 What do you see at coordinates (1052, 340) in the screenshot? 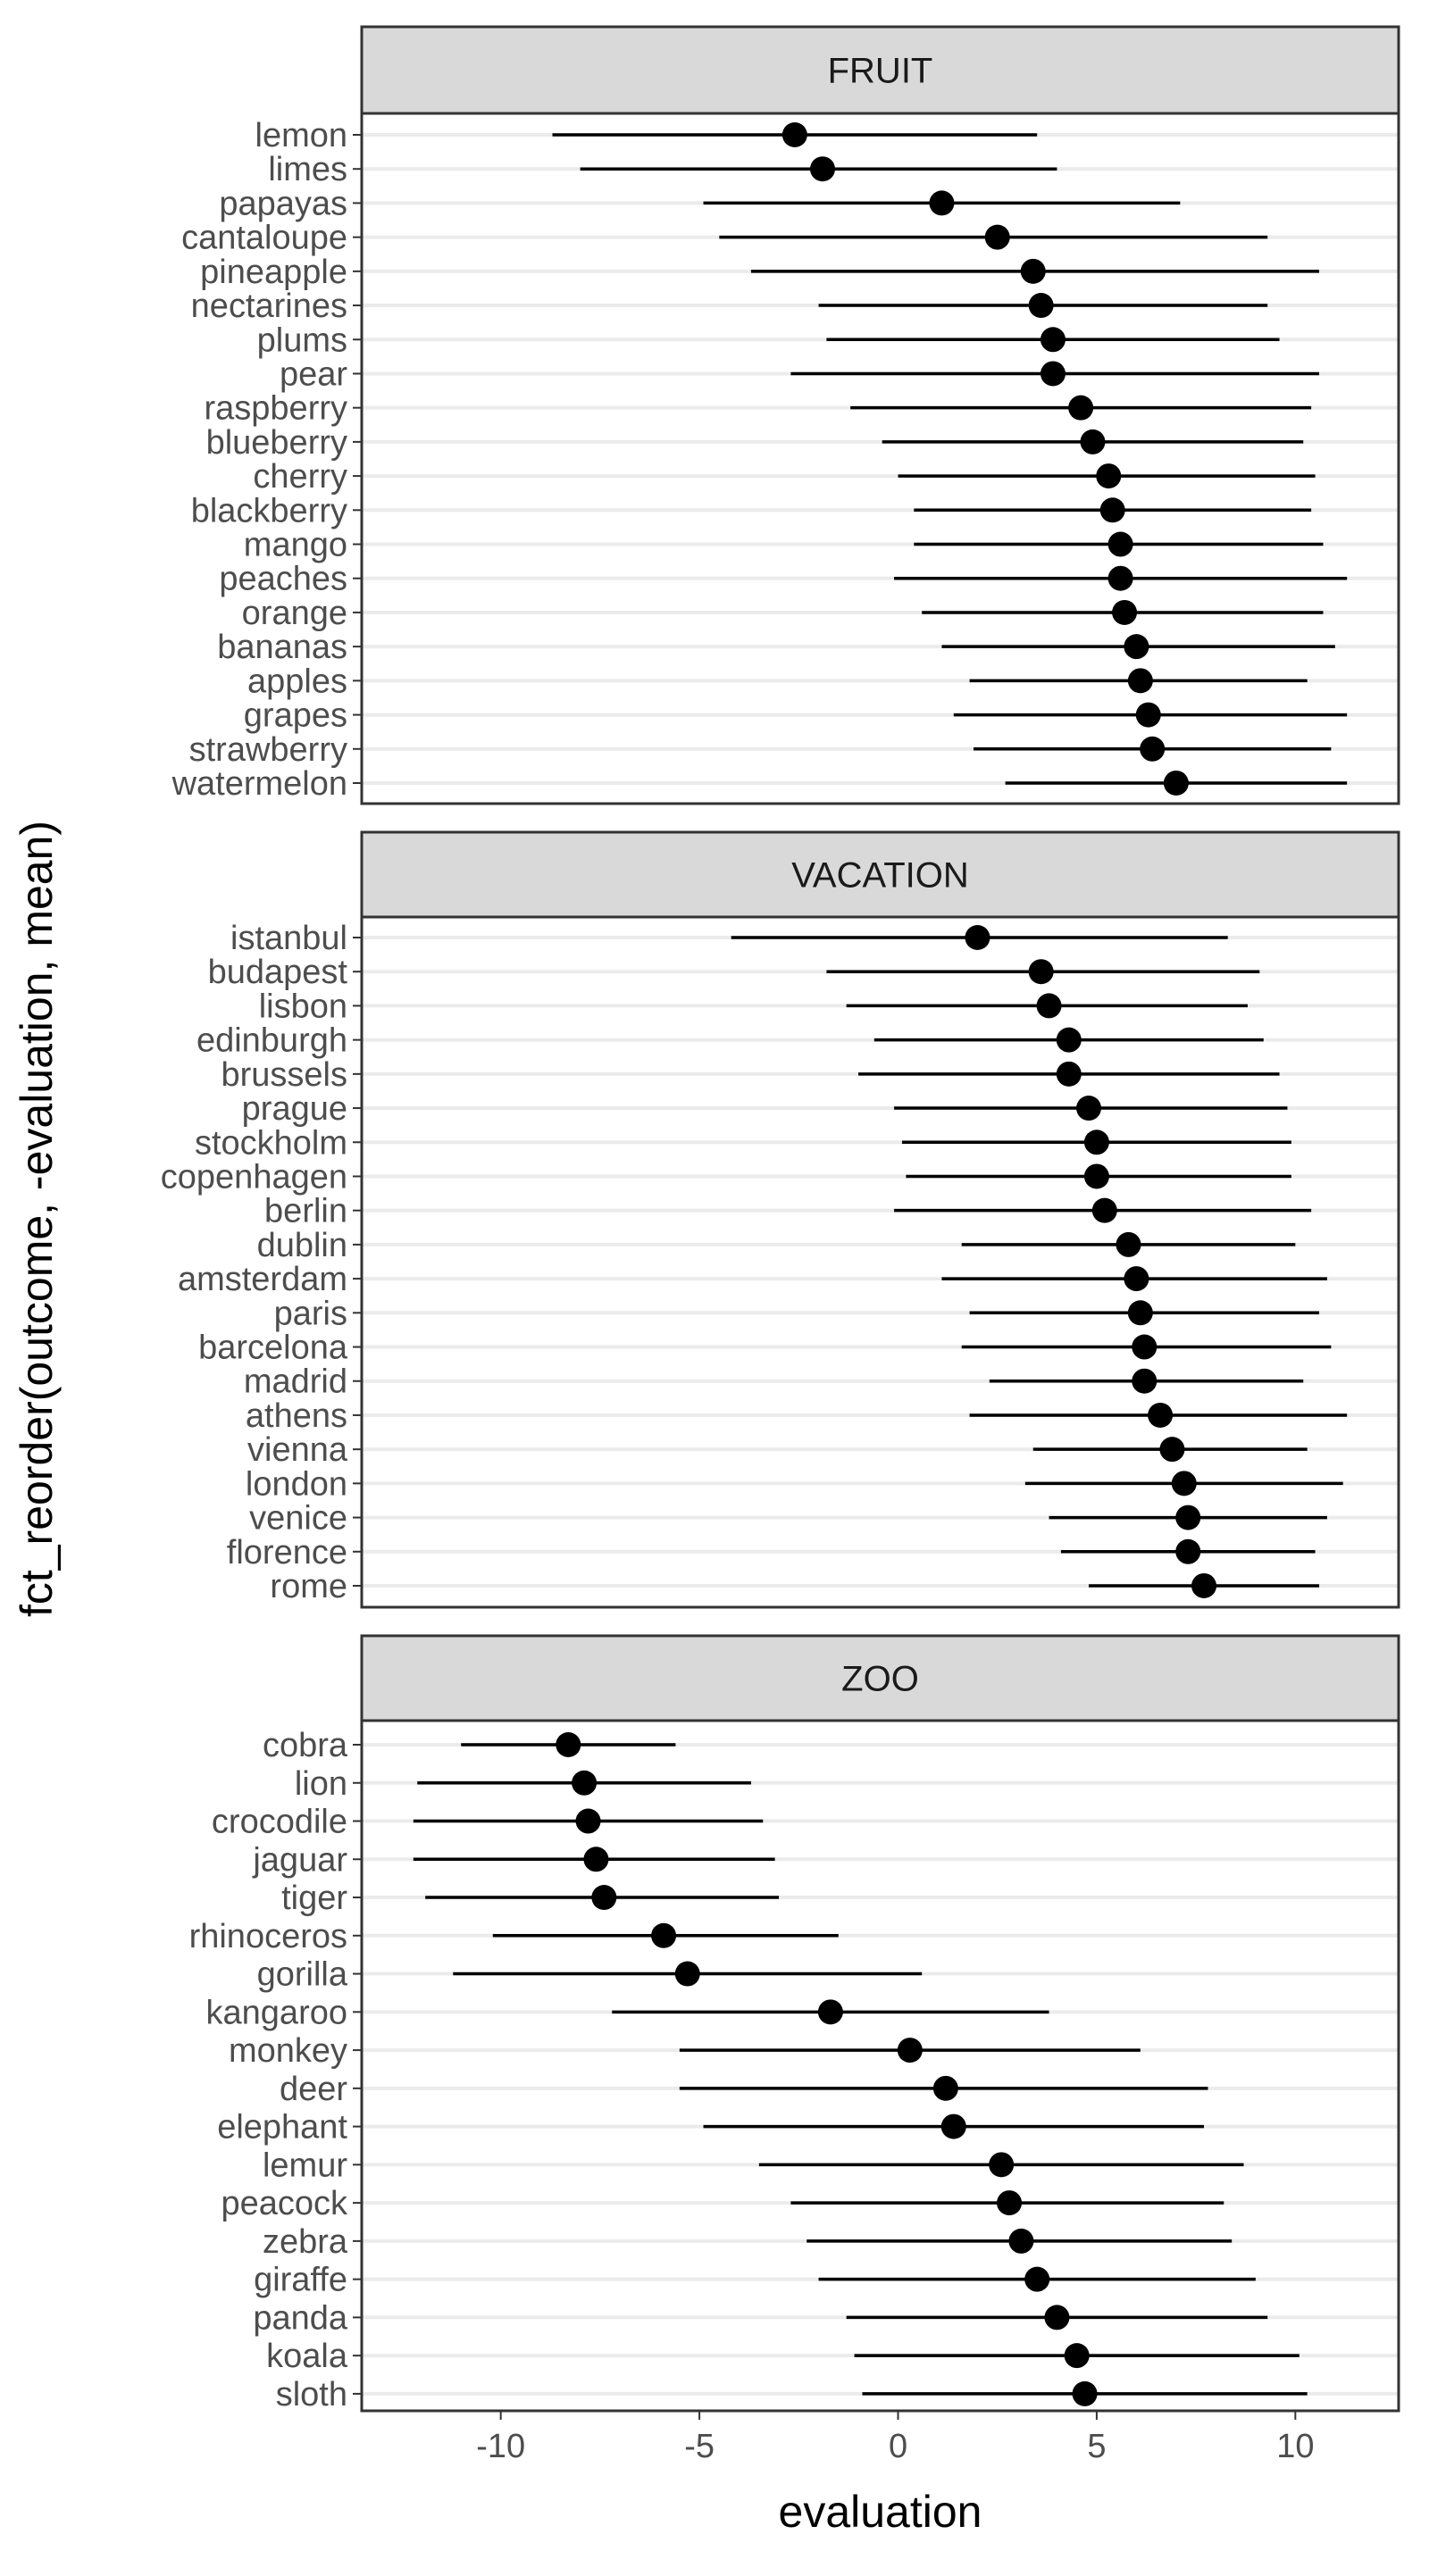
I see `point-plums` at bounding box center [1052, 340].